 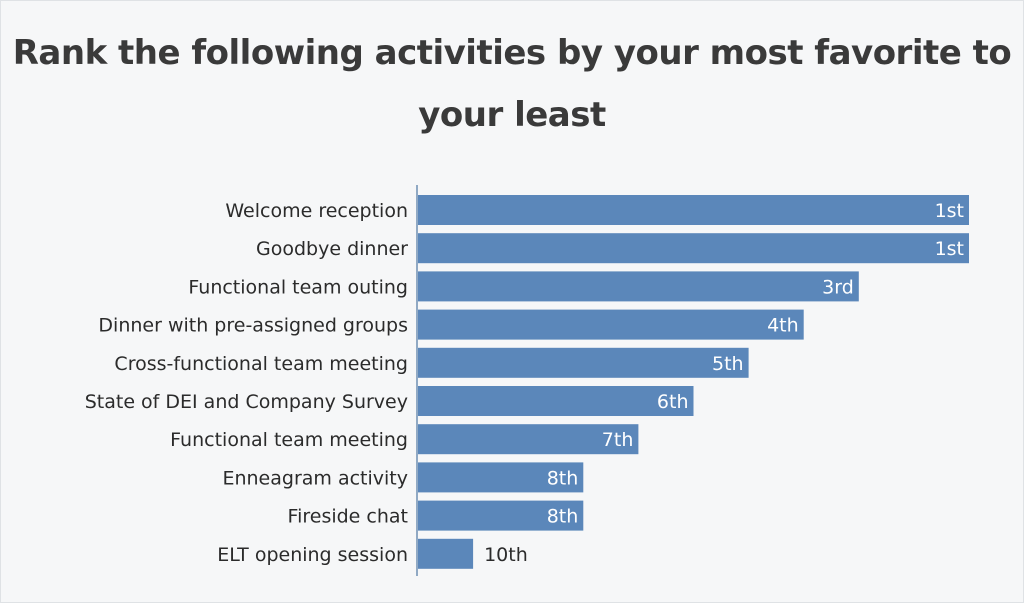 What do you see at coordinates (332, 249) in the screenshot?
I see `category-label: Goodbye dinner` at bounding box center [332, 249].